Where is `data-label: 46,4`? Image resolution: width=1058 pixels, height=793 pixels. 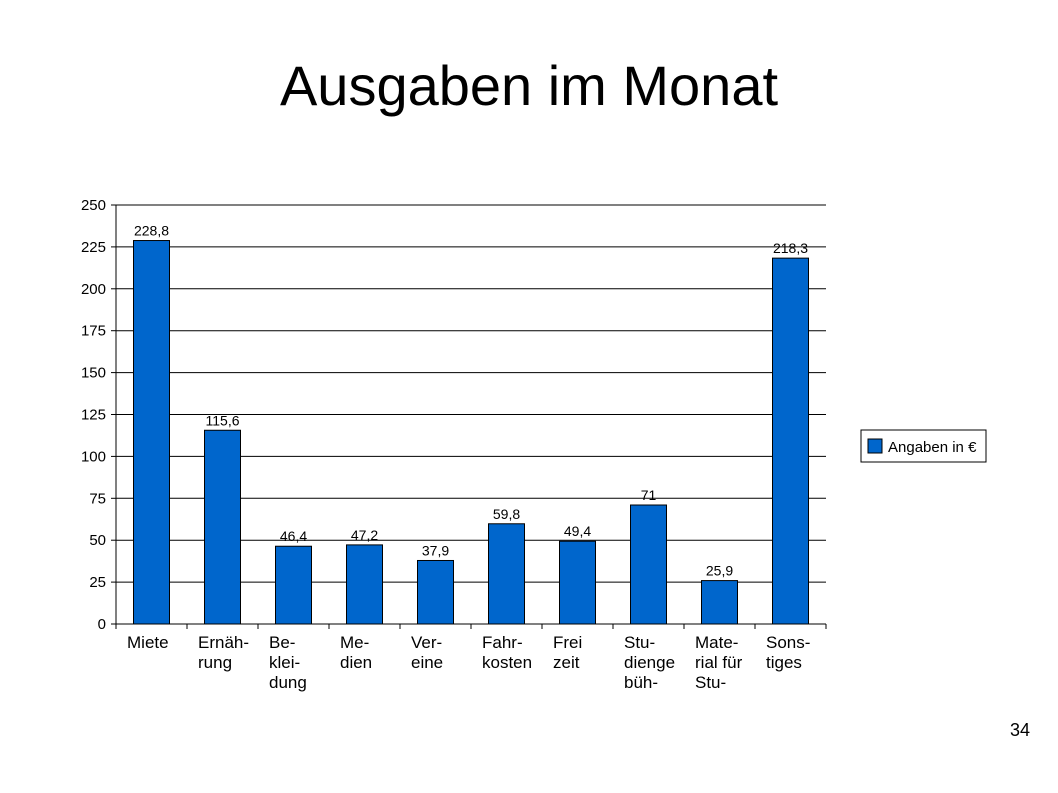 data-label: 46,4 is located at coordinates (293, 536).